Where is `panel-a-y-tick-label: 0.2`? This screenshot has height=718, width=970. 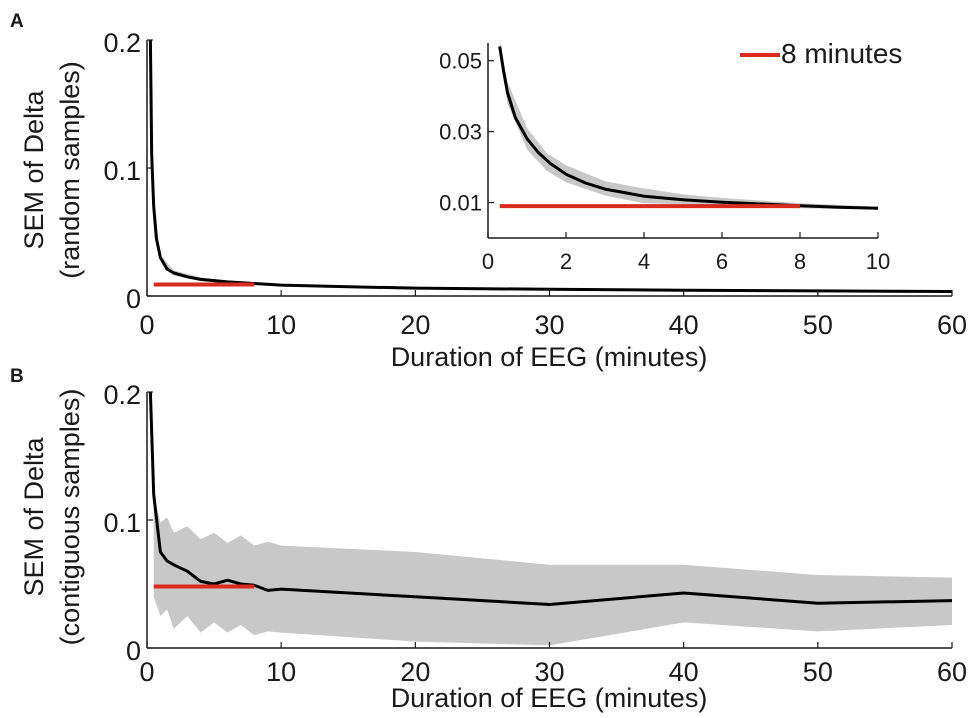
panel-a-y-tick-label: 0.2 is located at coordinates (122, 43).